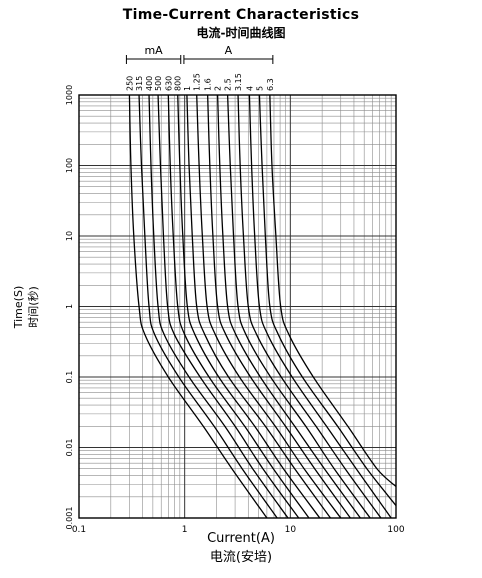 This screenshot has height=578, width=482. I want to click on y-tick-label: 100, so click(69, 165).